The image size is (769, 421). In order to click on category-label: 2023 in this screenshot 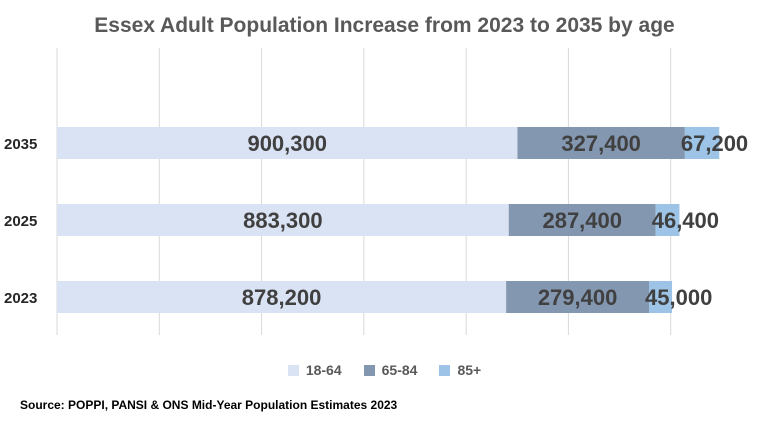, I will do `click(20, 298)`.